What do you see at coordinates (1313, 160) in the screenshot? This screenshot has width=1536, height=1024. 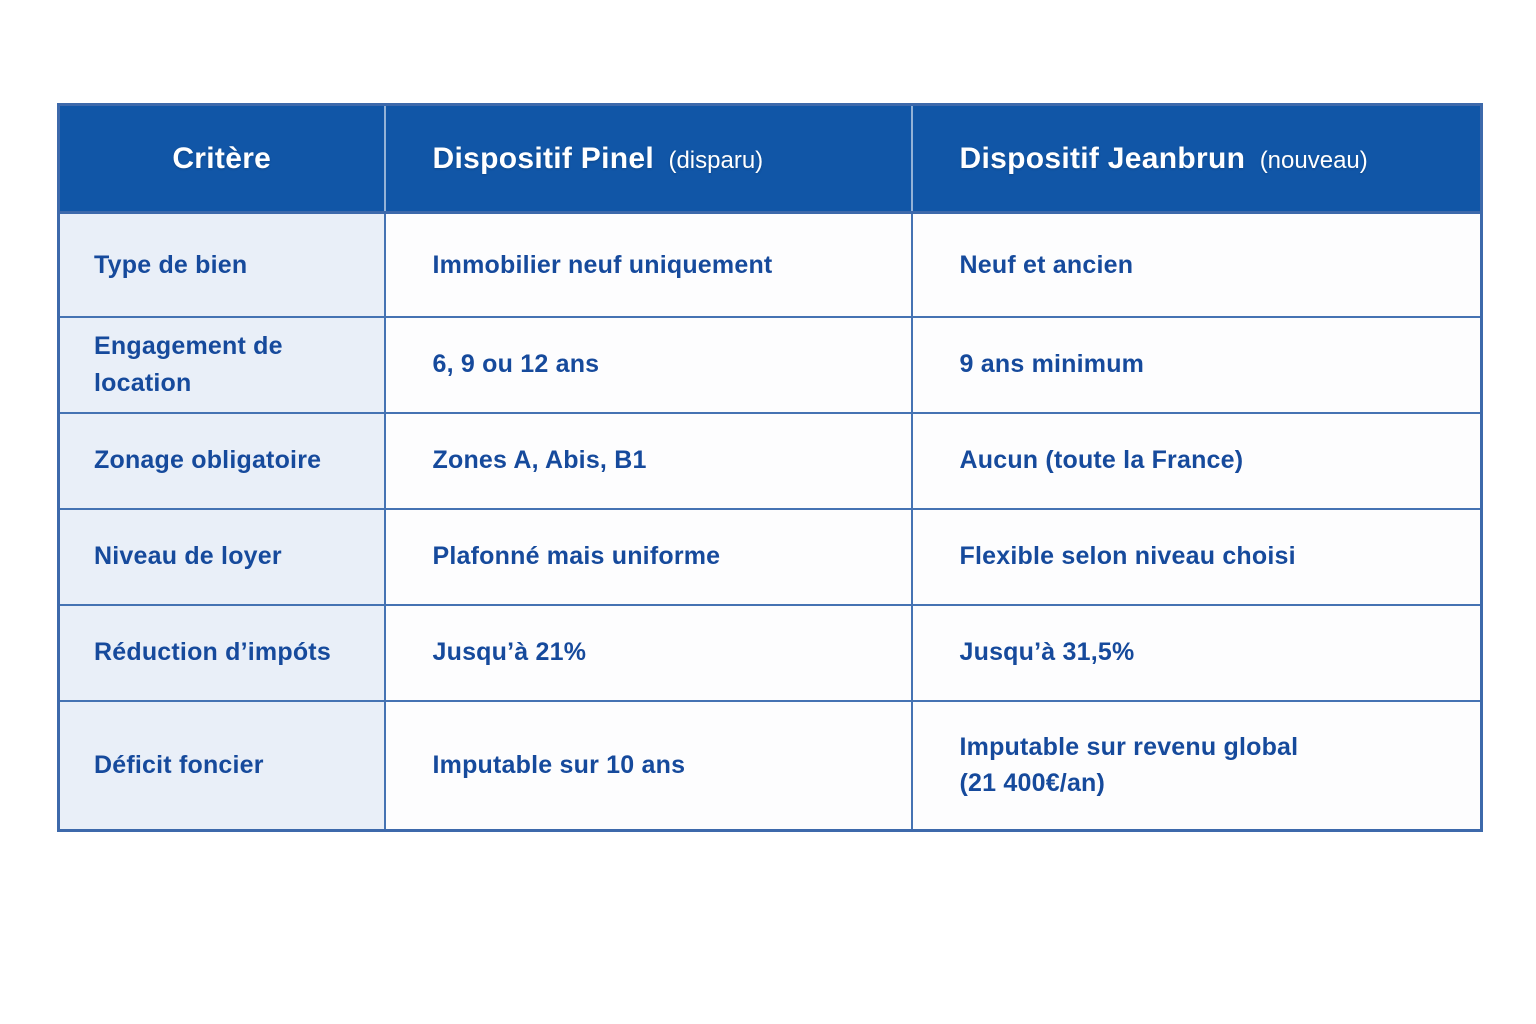 I see `header-note-jeanbrun: (nouveau)` at bounding box center [1313, 160].